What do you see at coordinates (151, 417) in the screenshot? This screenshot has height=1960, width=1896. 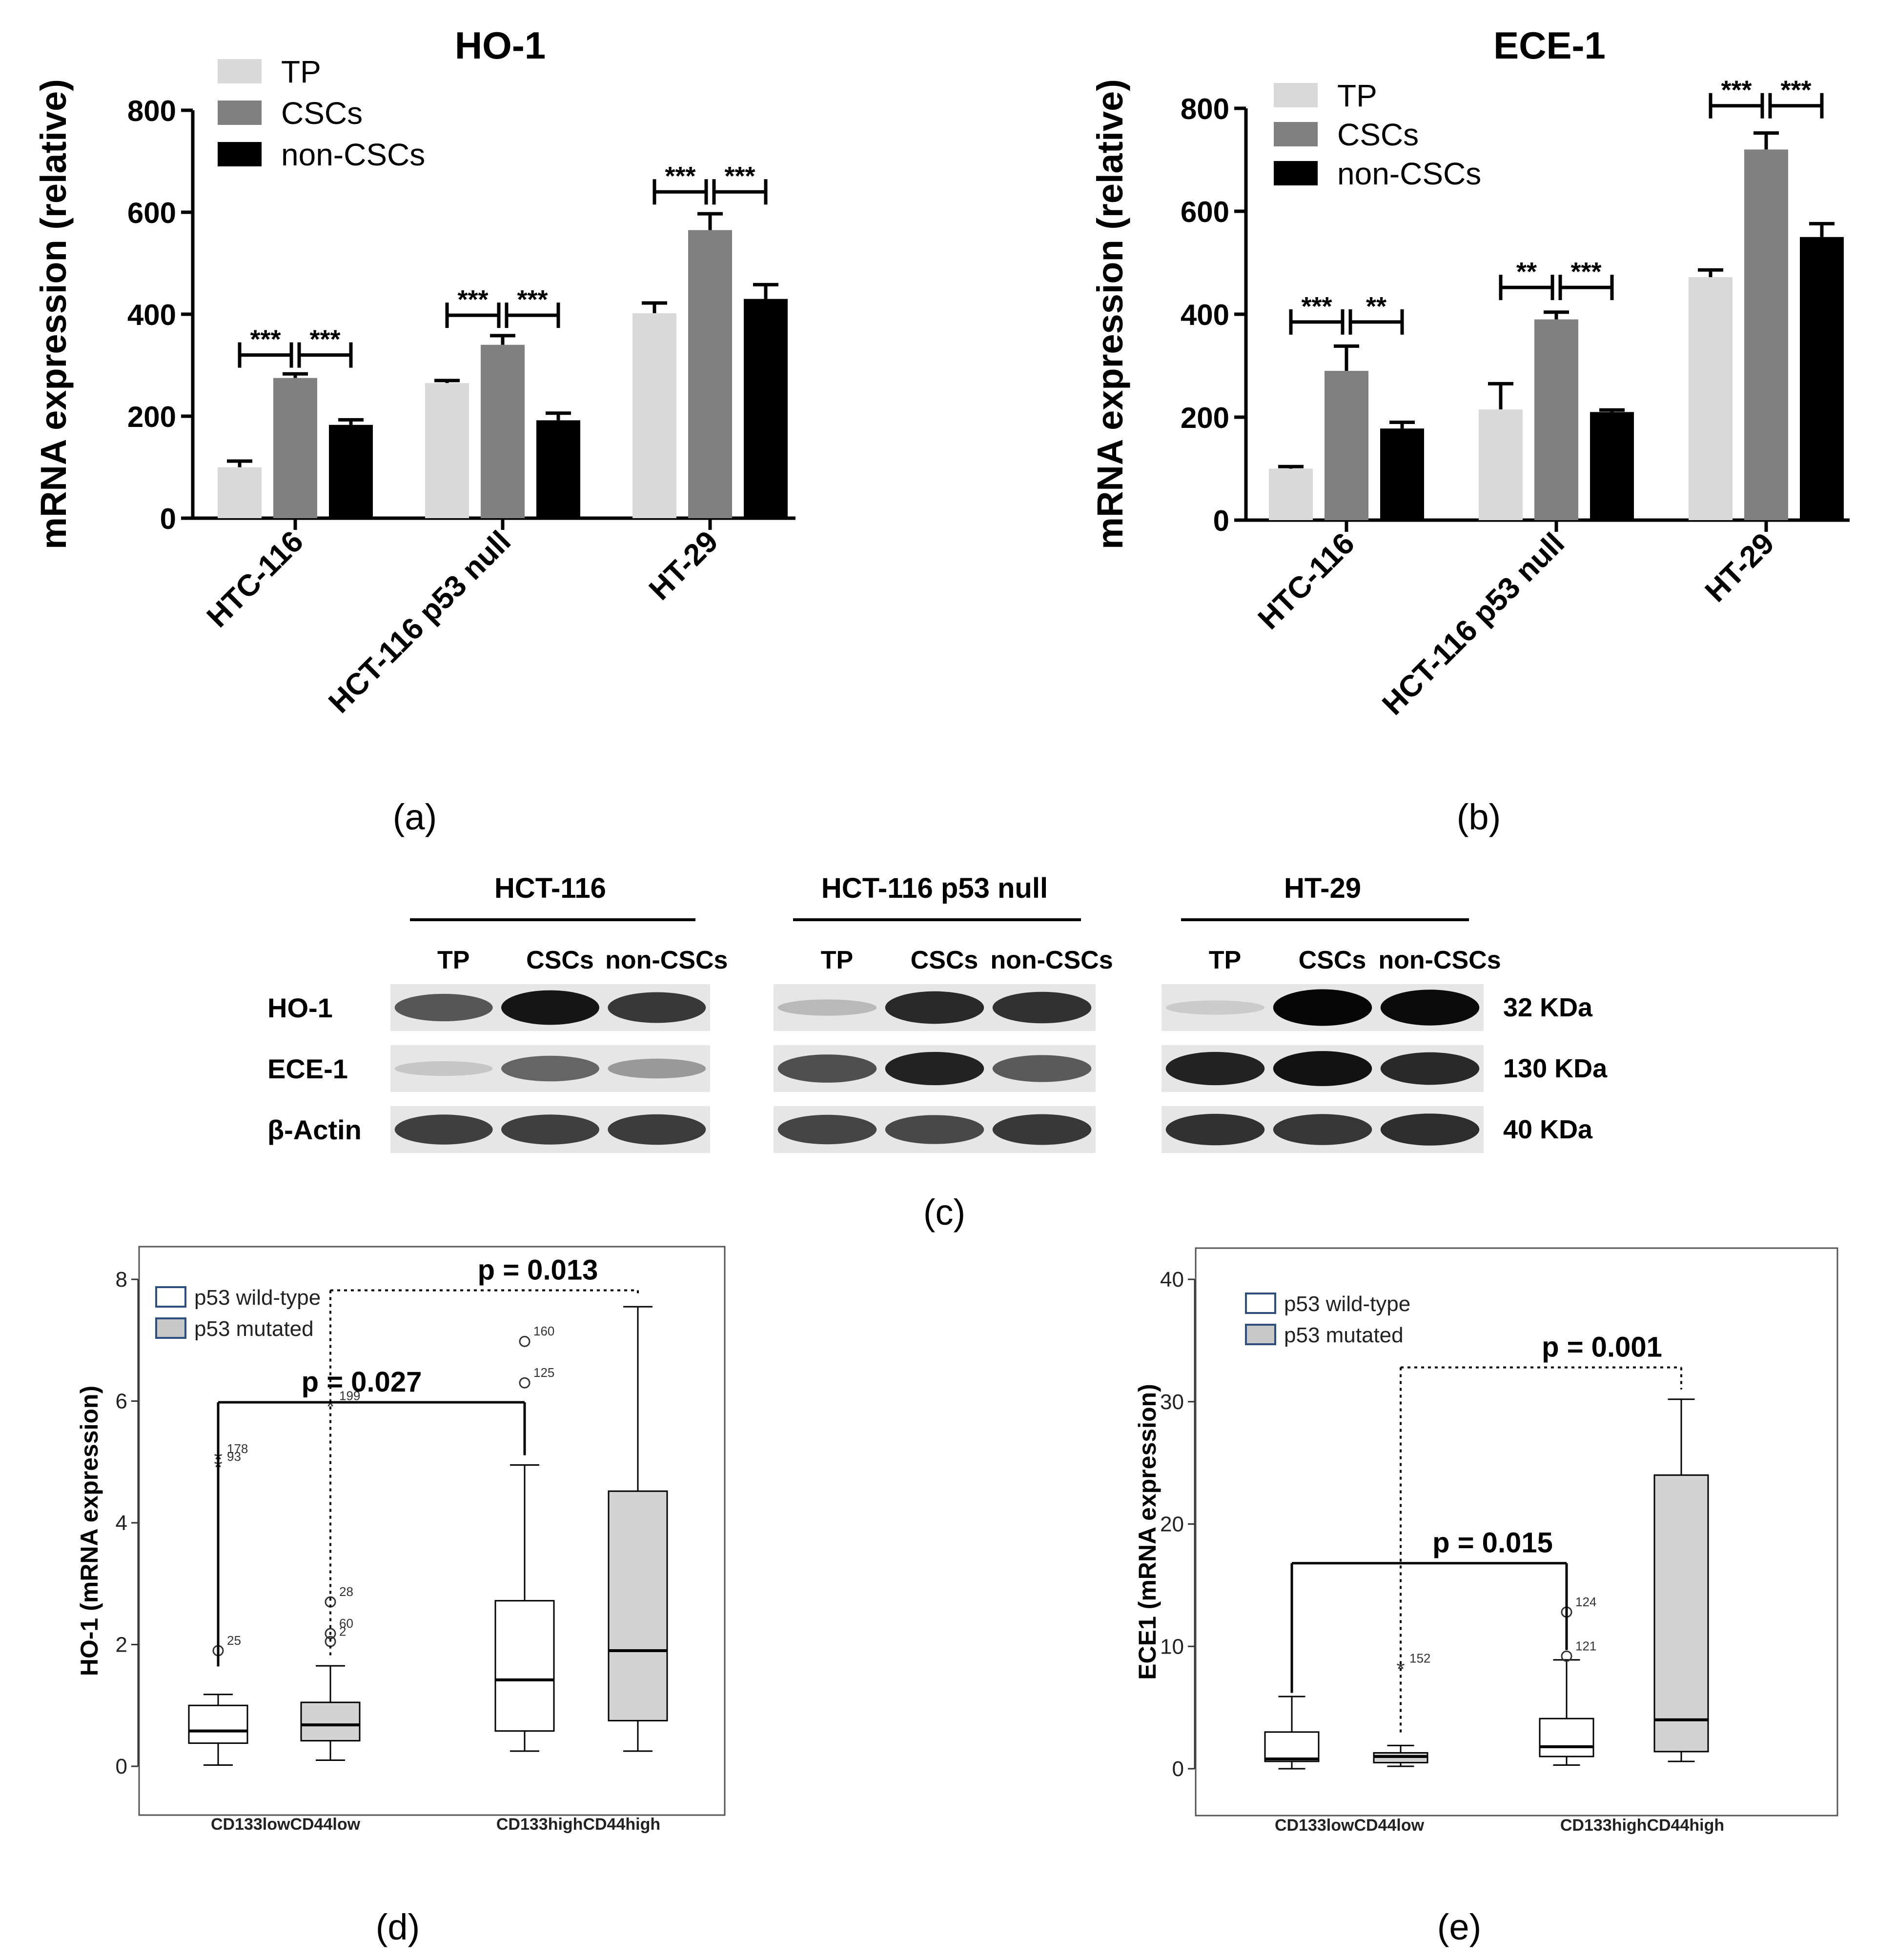 I see `y-tick-label: 200` at bounding box center [151, 417].